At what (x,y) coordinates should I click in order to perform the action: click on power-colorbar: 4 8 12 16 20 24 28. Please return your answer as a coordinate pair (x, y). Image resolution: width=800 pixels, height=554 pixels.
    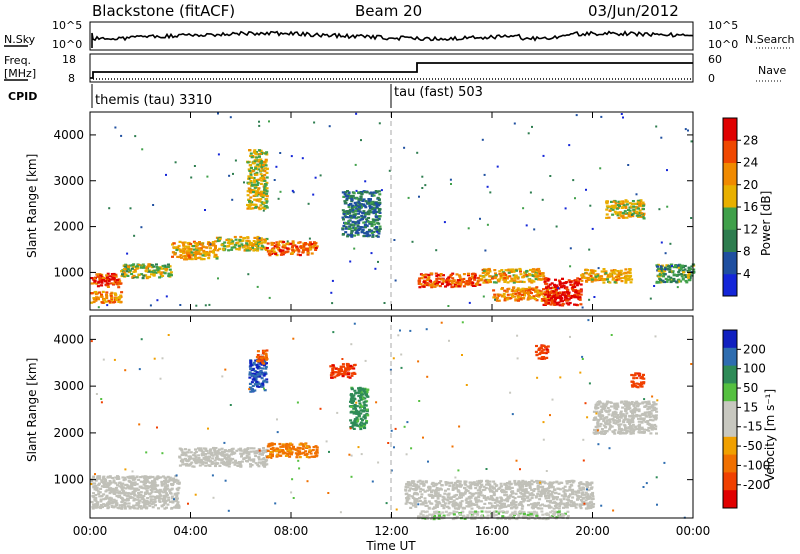
    Looking at the image, I should click on (740, 207).